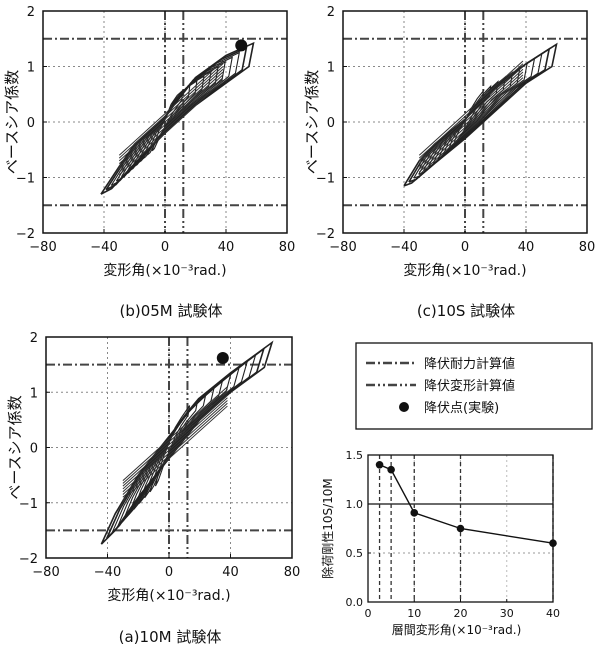 The image size is (600, 647). Describe the element at coordinates (457, 629) in the screenshot. I see `x-axis-label: 層間変形角(×10⁻³rad.)` at that location.